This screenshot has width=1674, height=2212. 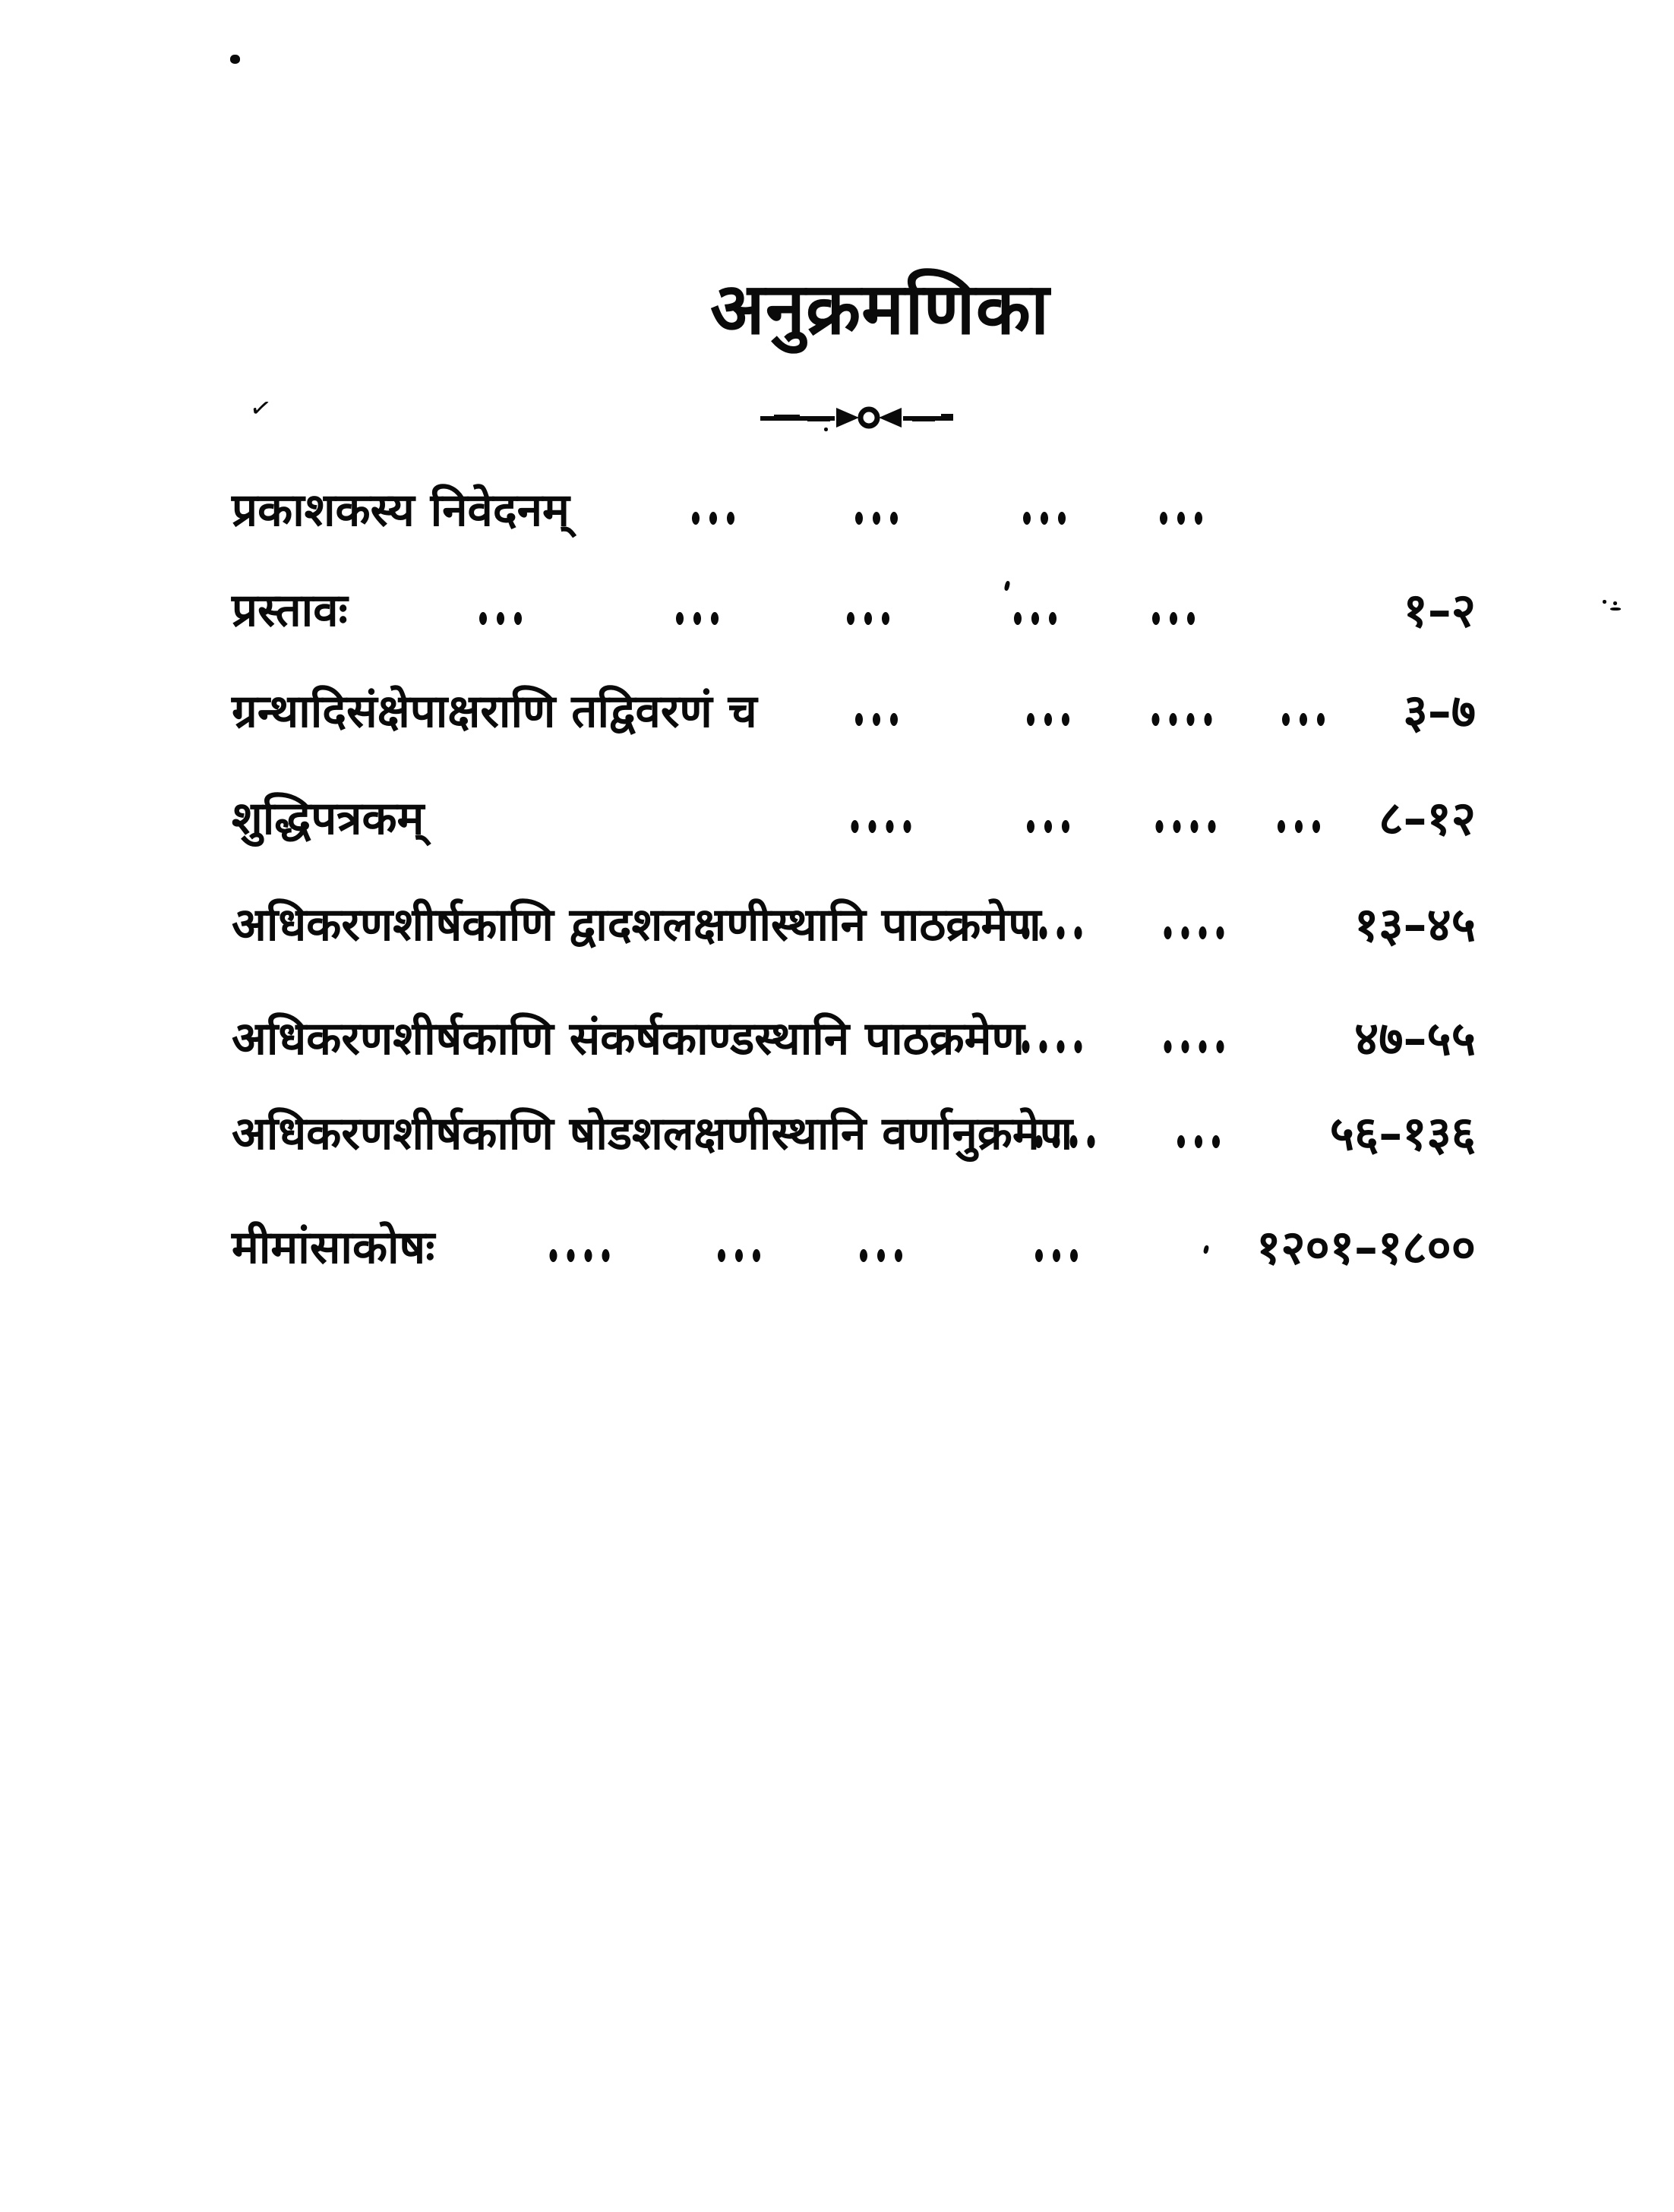 I want to click on toc-entry-page-range: १३–४५, so click(x=1415, y=924).